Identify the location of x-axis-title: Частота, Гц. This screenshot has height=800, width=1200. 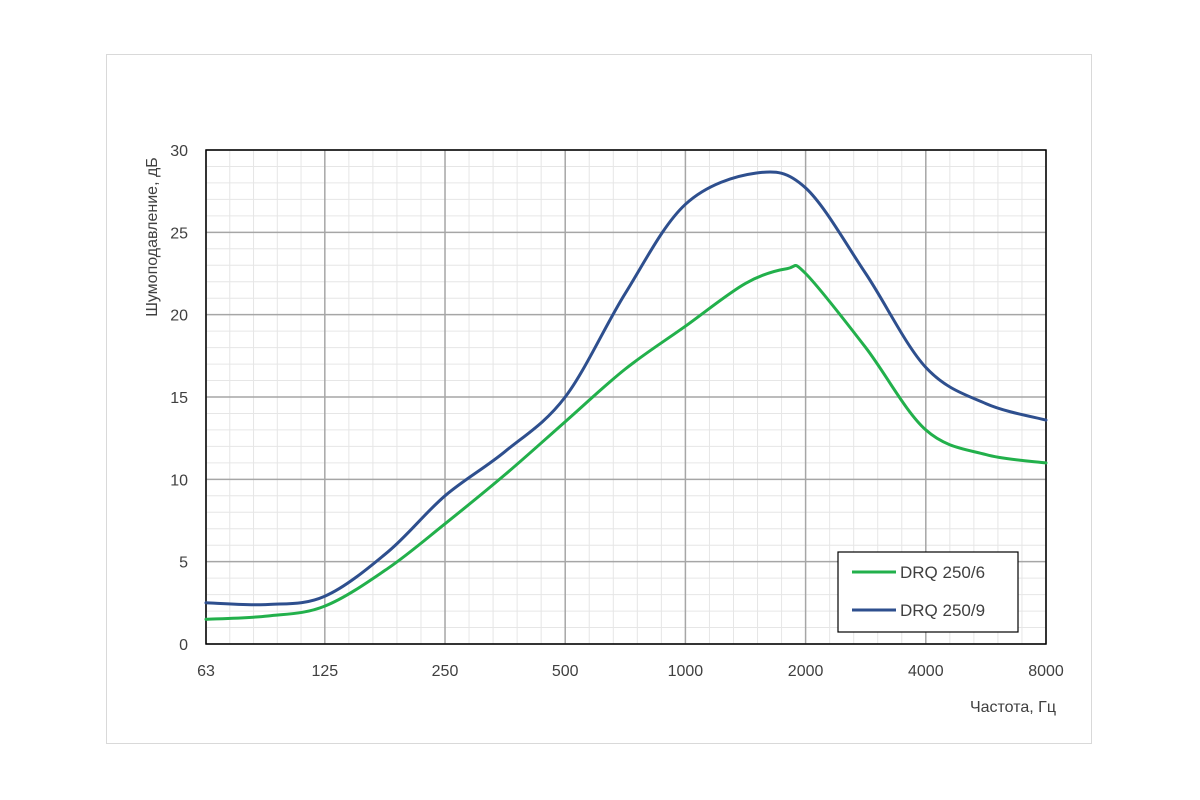
(1013, 707).